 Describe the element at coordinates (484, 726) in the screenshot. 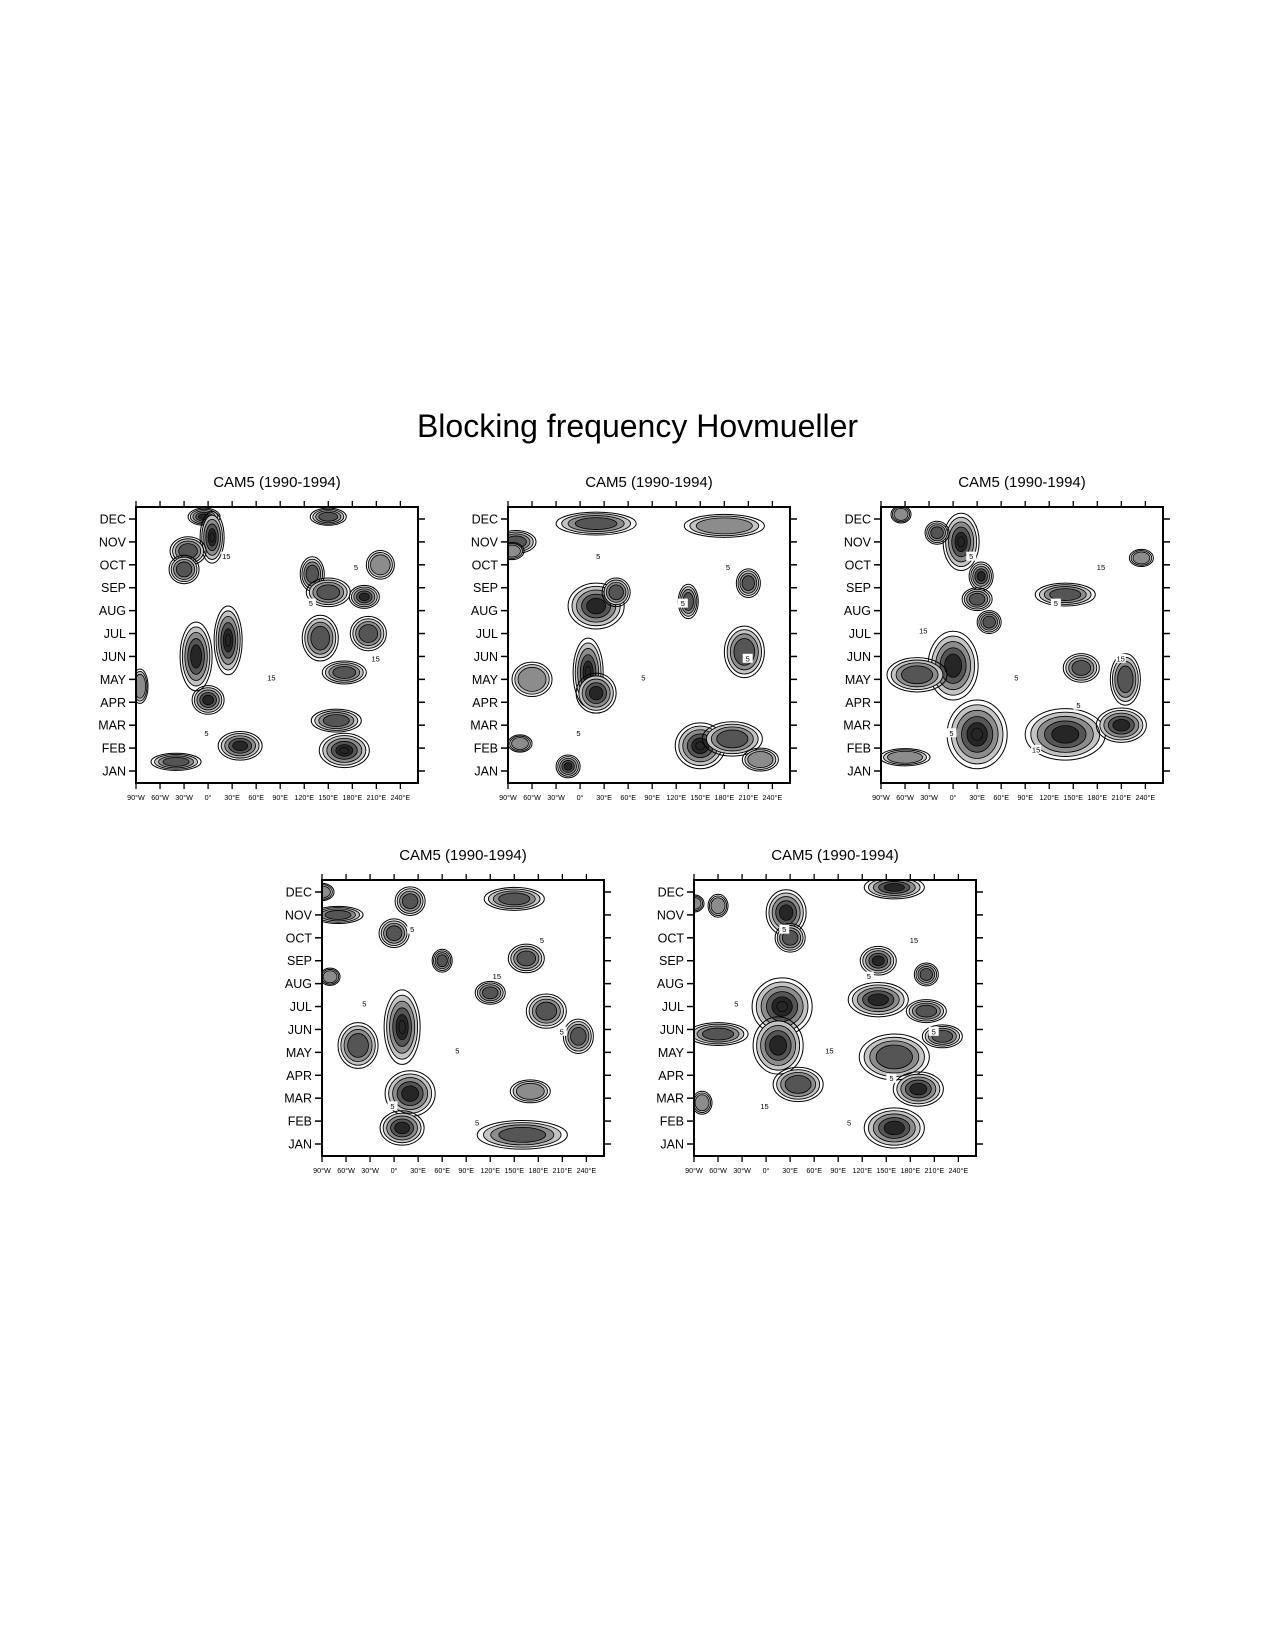

I see `y-tick-label: MAR` at that location.